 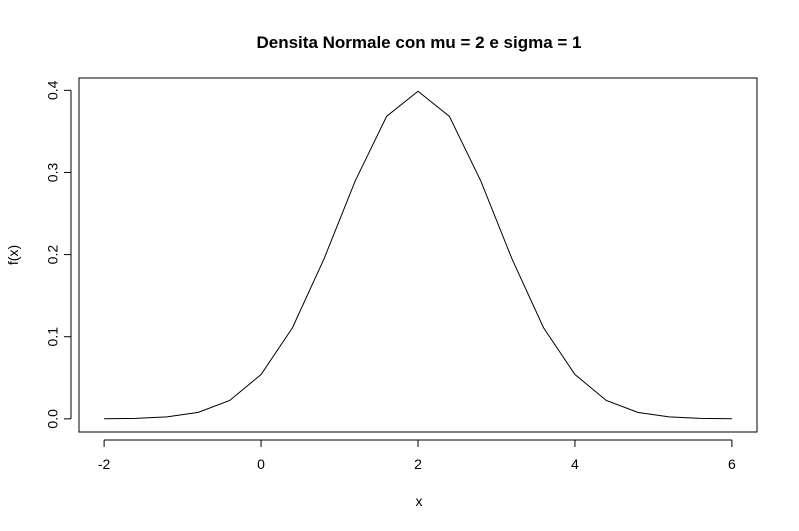 I want to click on x-tick-label: -2, so click(x=104, y=464).